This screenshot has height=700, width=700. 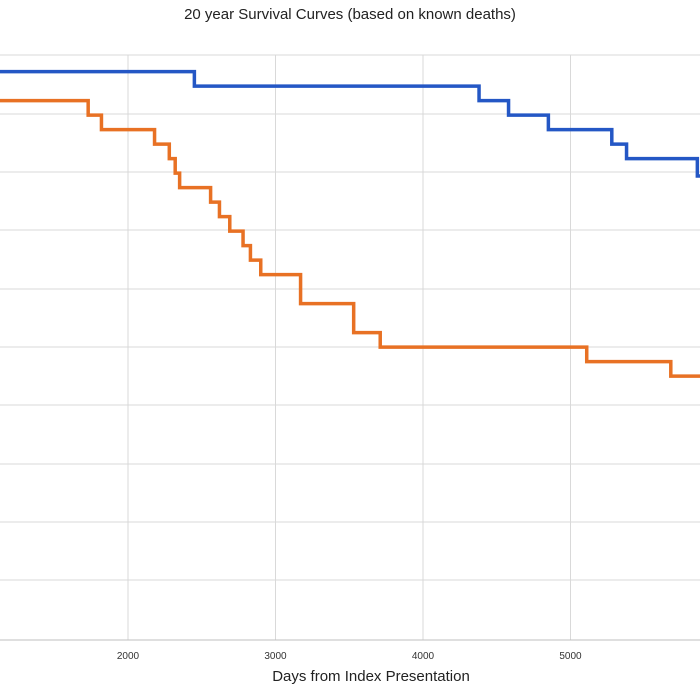 I want to click on x-tick-label: 4000, so click(x=423, y=656).